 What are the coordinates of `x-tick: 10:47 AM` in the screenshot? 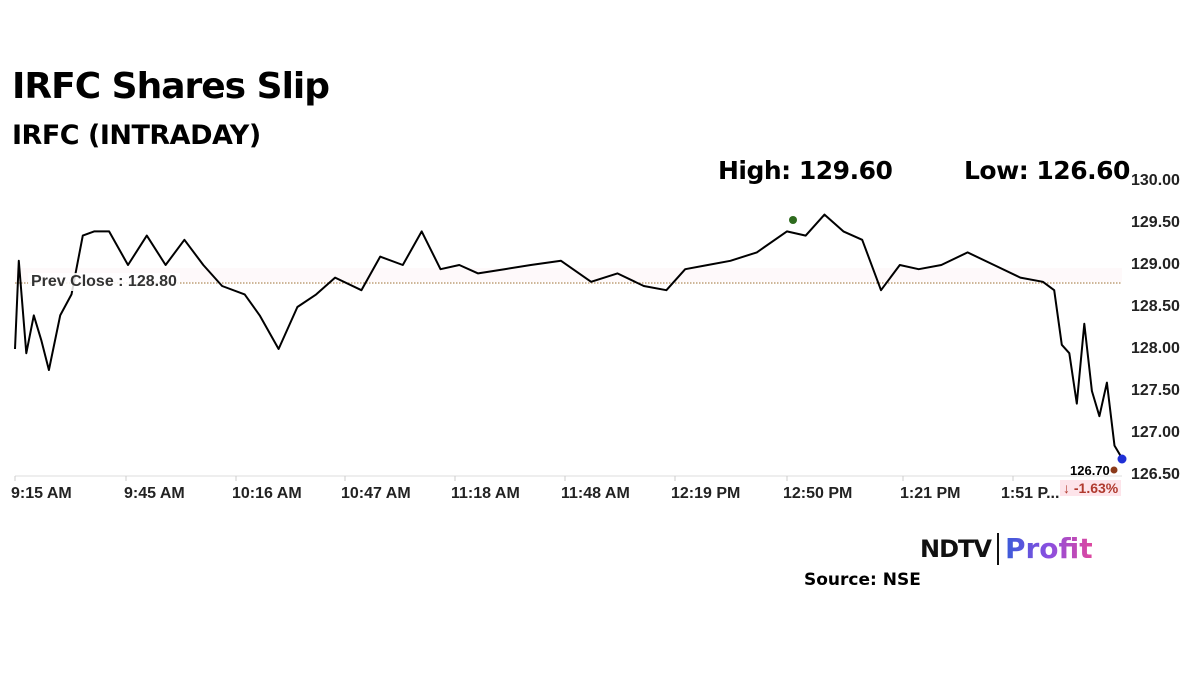 It's located at (376, 493).